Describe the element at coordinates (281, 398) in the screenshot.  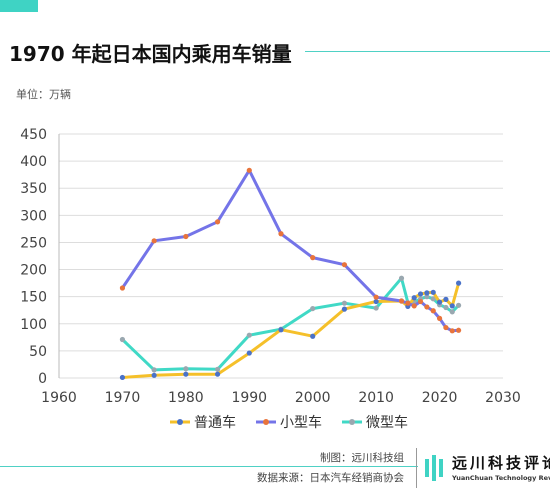
I see `x-axis-labels: 1960 1970 1980 1990 2000 2010 2020 2030` at that location.